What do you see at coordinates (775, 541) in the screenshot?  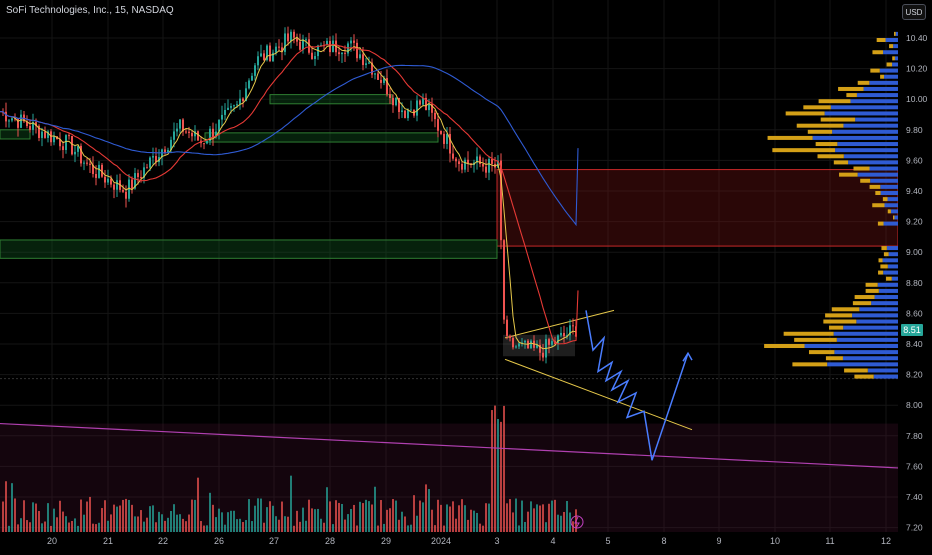 I see `time-tick-label: 10` at bounding box center [775, 541].